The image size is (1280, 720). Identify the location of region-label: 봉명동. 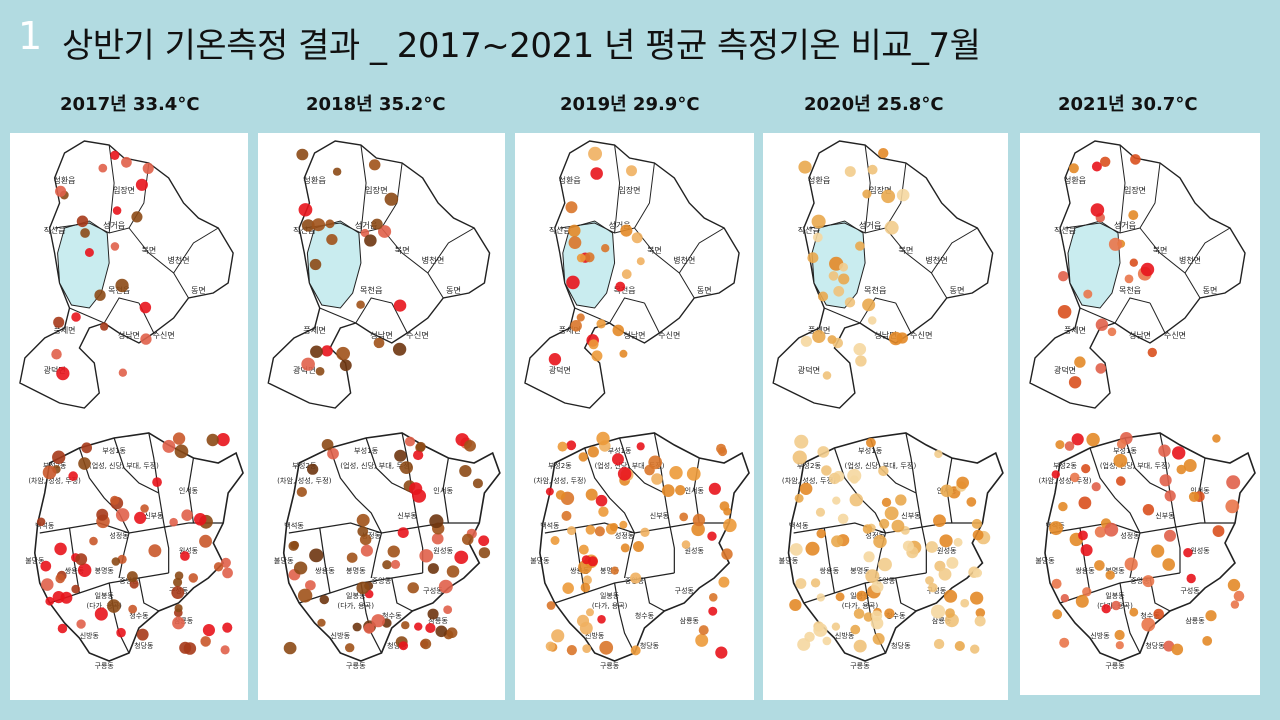
(860, 570).